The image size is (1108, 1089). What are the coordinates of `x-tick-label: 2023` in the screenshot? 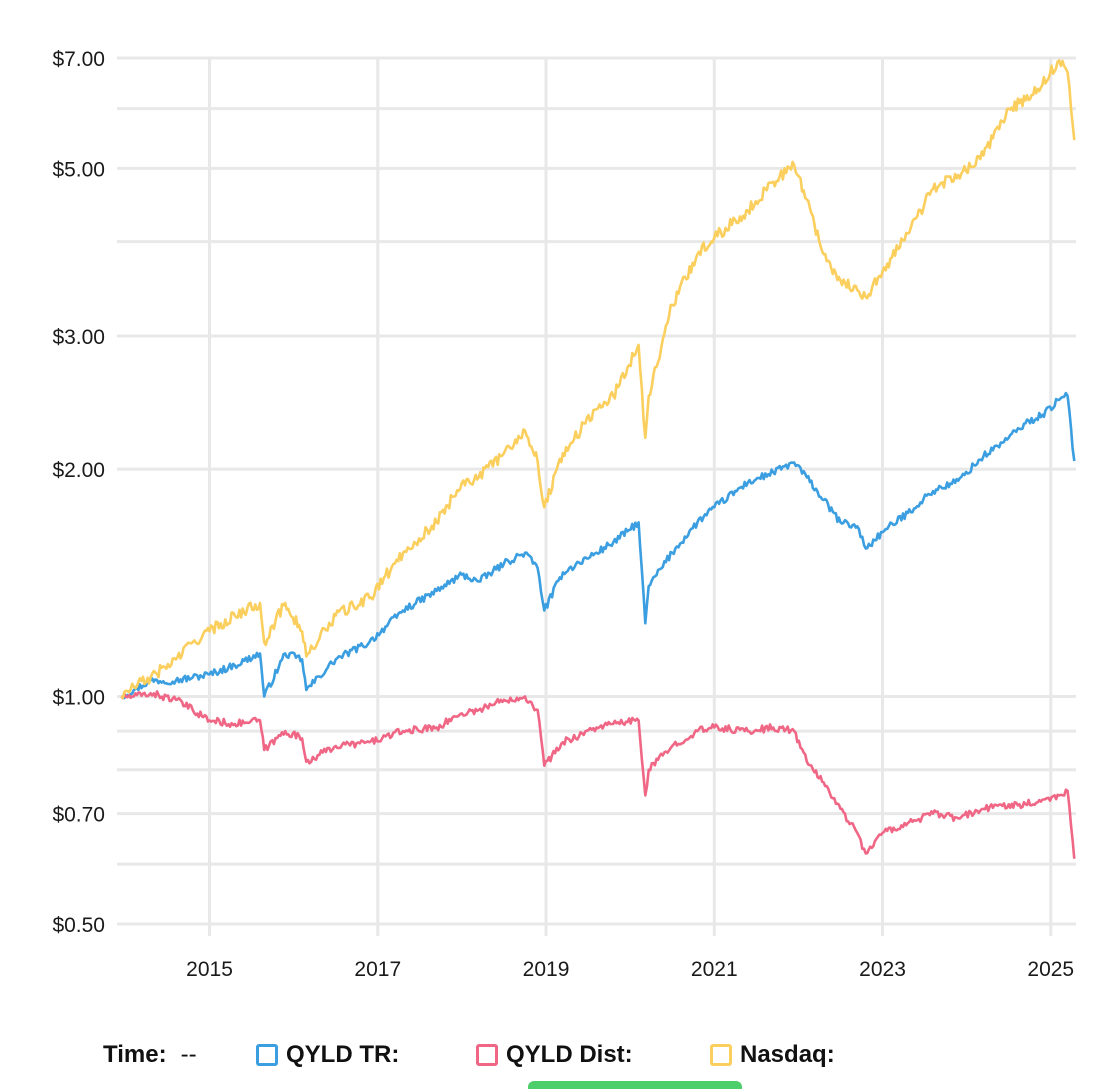 It's located at (882, 969).